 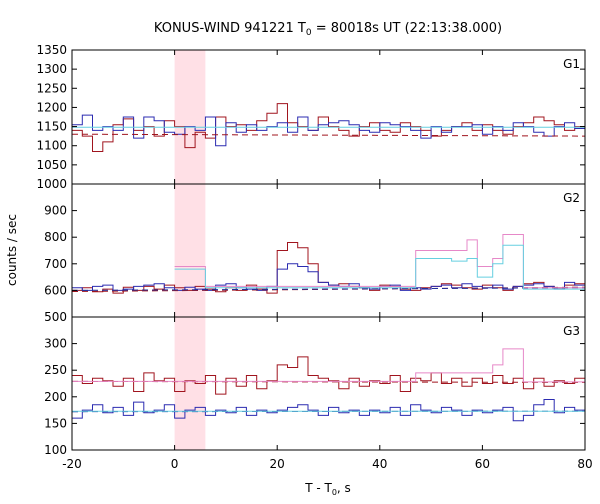 I want to click on x-axis-label-prefix: T - T, so click(x=318, y=488).